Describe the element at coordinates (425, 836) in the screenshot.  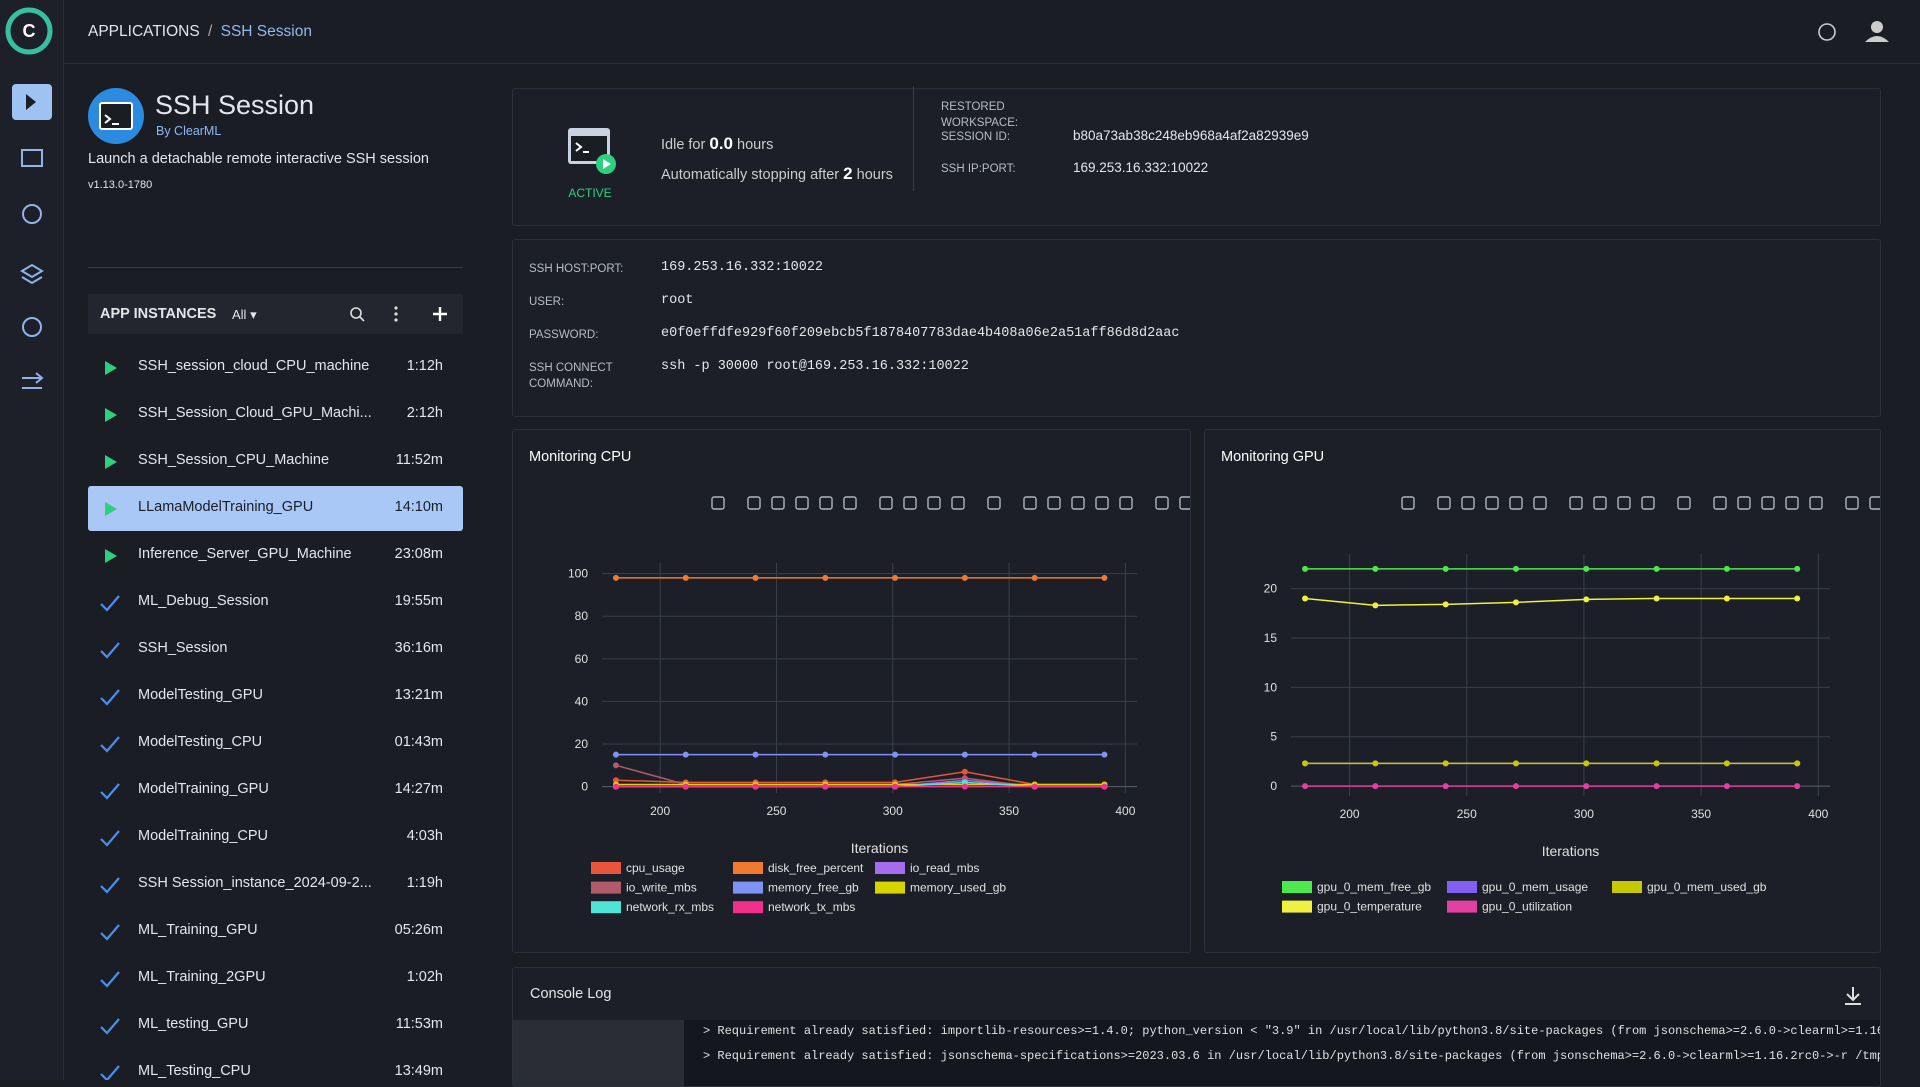
I see `instance-time: 4:03h` at that location.